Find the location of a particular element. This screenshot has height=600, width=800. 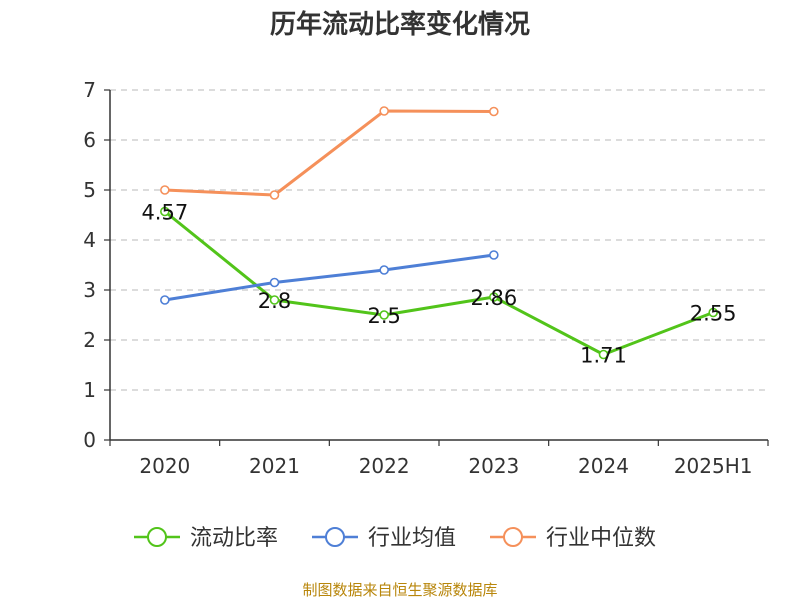

data-label: 2.5 is located at coordinates (383, 316).